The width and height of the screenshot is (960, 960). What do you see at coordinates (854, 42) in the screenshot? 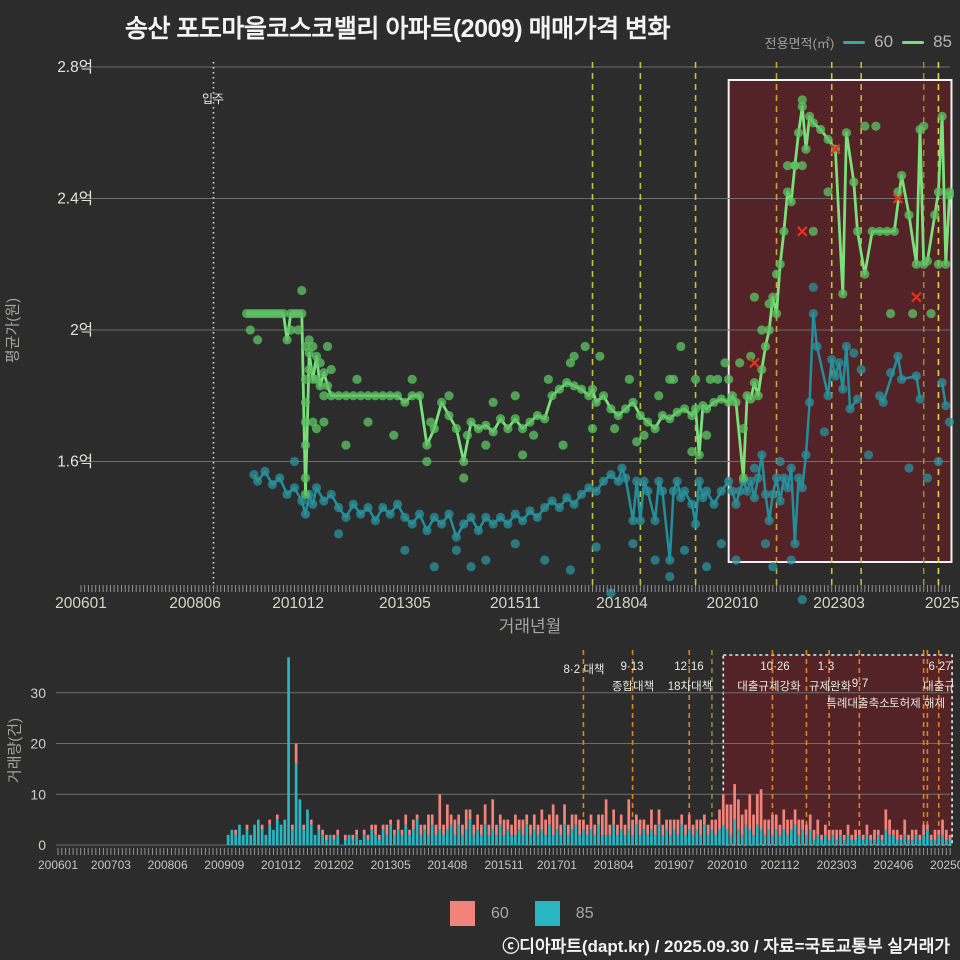
I see `legend-line-60-icon` at bounding box center [854, 42].